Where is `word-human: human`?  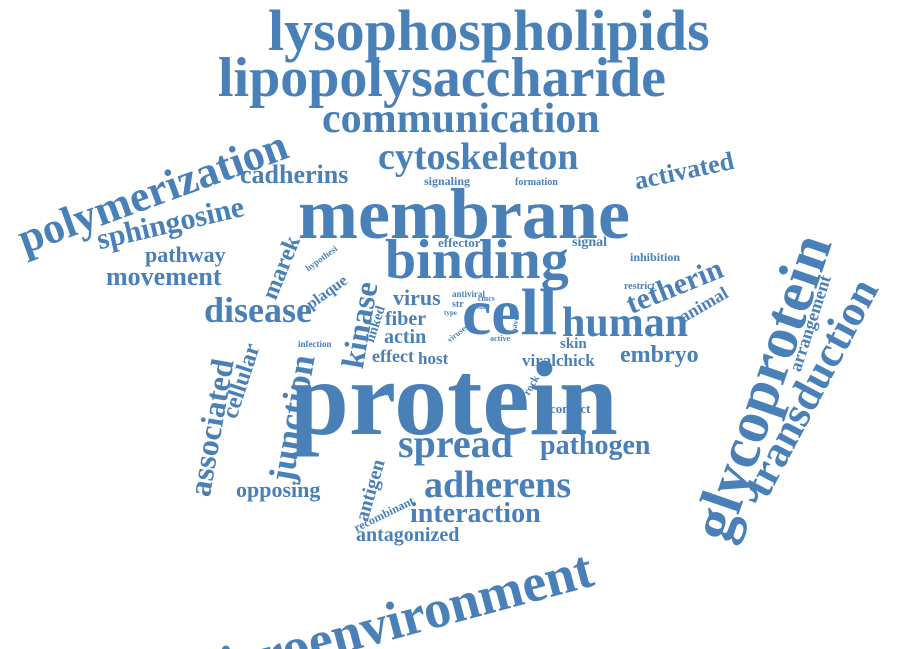
word-human: human is located at coordinates (625, 323).